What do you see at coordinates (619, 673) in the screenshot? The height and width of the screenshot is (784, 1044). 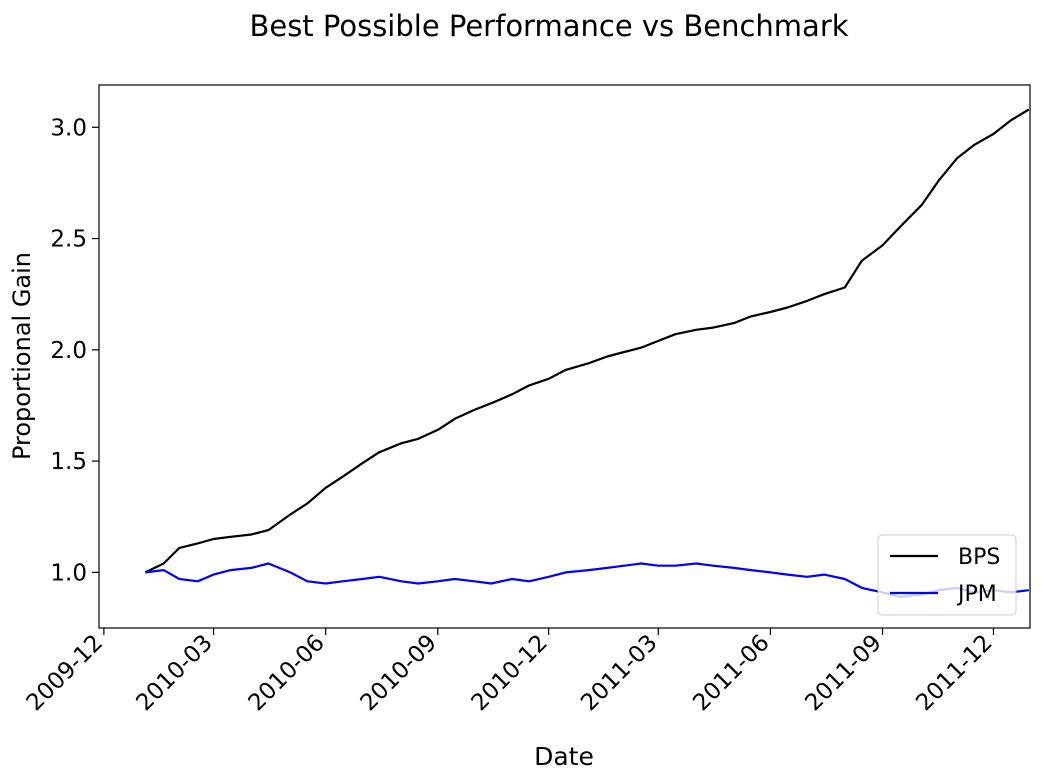 I see `x-tick-label: 2011-03` at bounding box center [619, 673].